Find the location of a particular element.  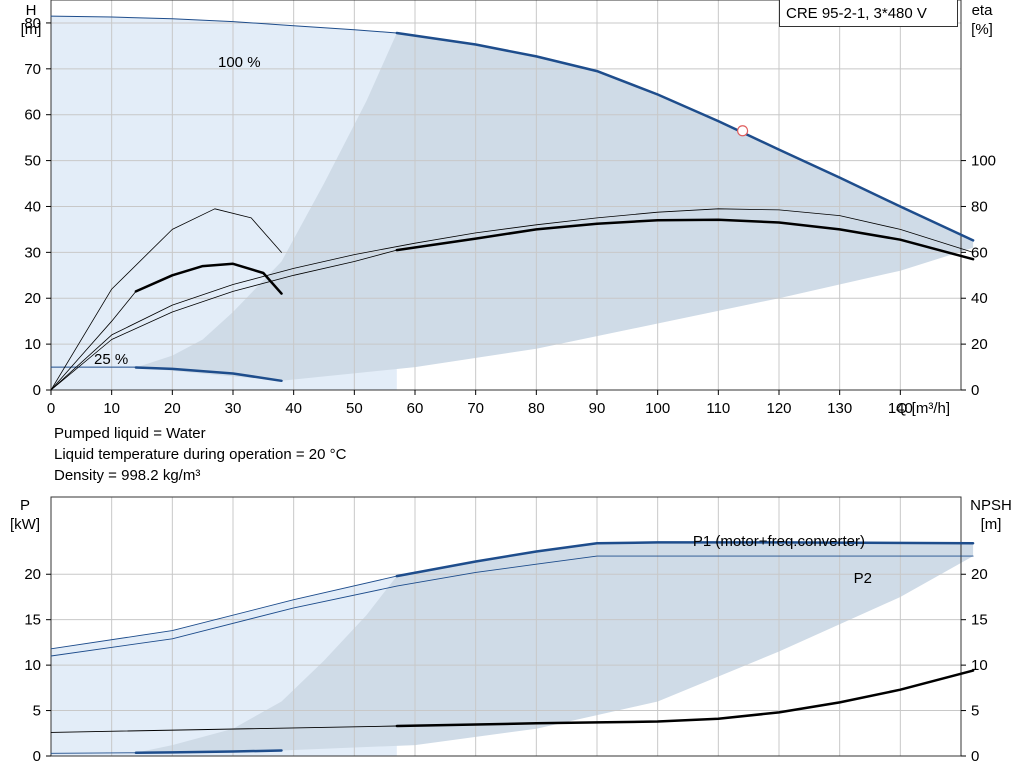

tick-label-h: 0 is located at coordinates (37, 390).